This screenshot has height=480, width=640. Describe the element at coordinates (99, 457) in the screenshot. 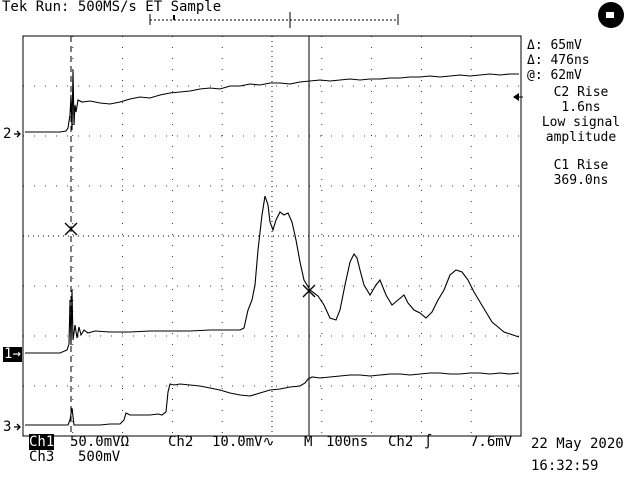

I see `ch3-scale: 500mV` at that location.